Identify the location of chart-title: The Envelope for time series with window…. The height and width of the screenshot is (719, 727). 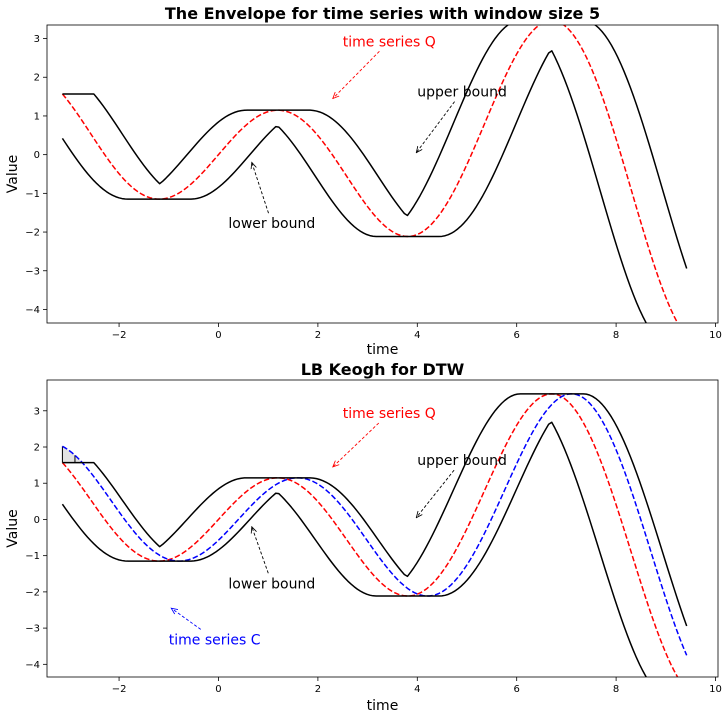
(382, 13).